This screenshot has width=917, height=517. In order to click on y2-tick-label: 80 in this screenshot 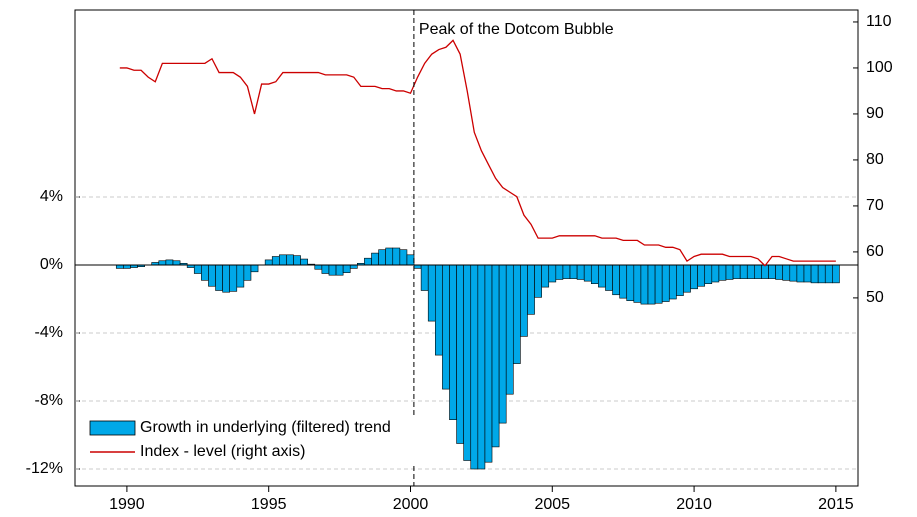, I will do `click(875, 159)`.